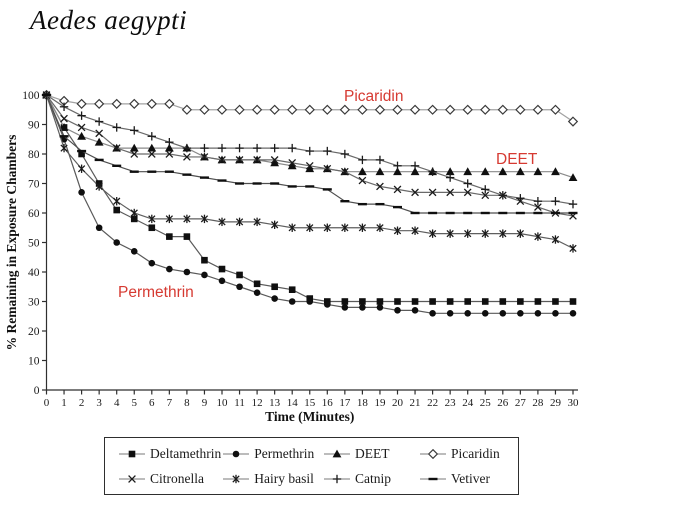  What do you see at coordinates (275, 403) in the screenshot?
I see `x-tick-label: 13` at bounding box center [275, 403].